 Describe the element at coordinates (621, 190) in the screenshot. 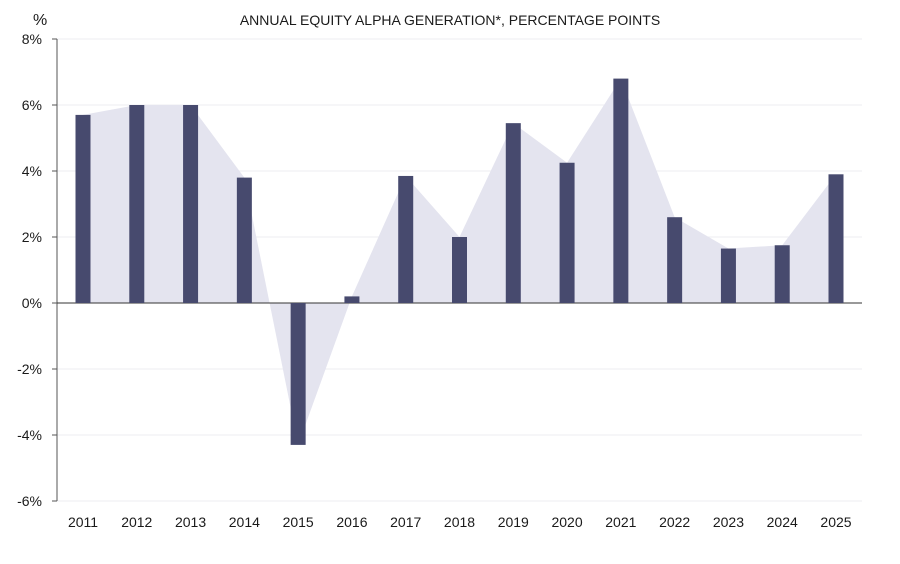

I see `bar-2021` at that location.